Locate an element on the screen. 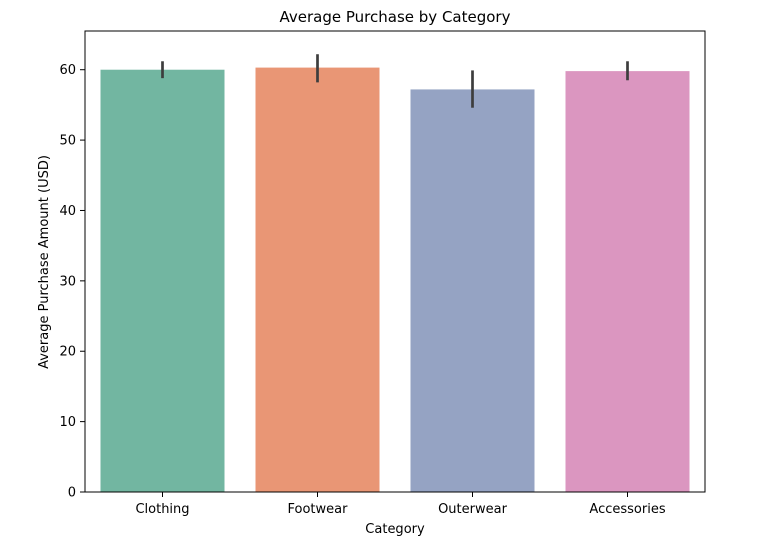  y-tick-label: 40 is located at coordinates (67, 211).